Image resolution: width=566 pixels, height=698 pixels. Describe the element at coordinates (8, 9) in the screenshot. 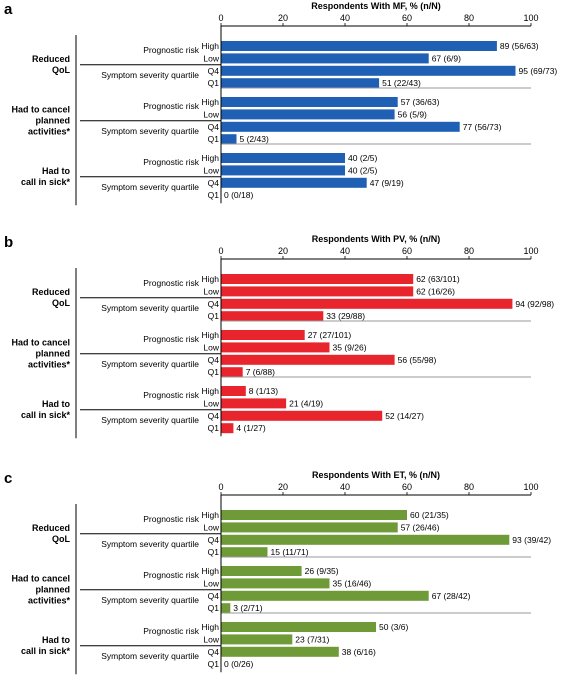

I see `panel-letter: a` at that location.